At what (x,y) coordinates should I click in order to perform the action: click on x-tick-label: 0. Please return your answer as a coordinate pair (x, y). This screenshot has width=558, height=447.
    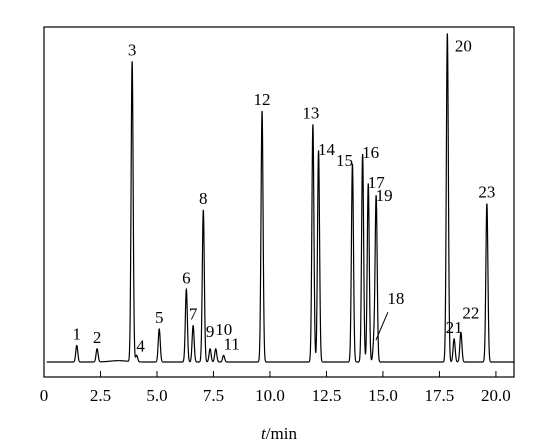
    Looking at the image, I should click on (44, 395).